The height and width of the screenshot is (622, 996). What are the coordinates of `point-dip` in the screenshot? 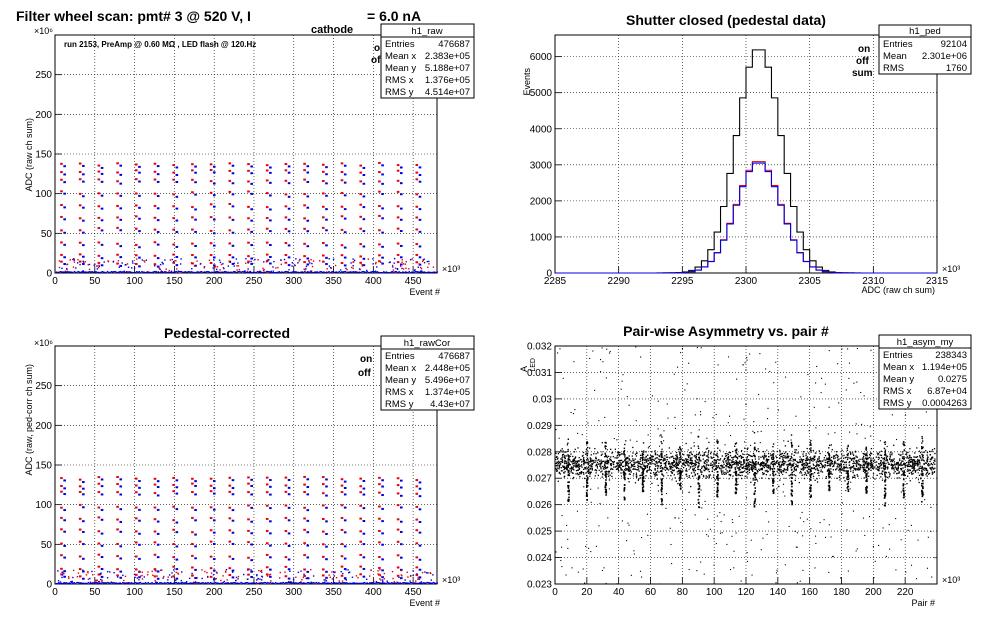 It's located at (736, 490).